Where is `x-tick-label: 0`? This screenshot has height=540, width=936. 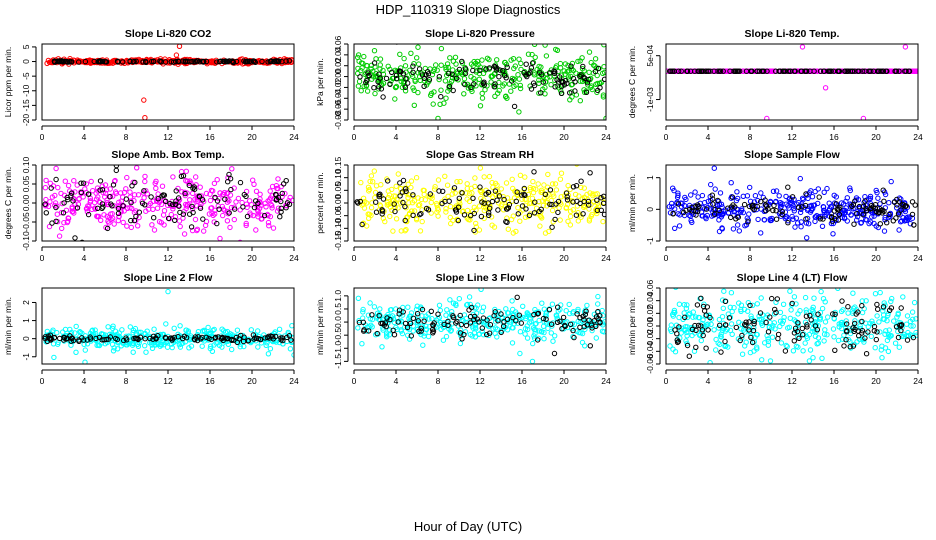 x-tick-label: 0 is located at coordinates (354, 258).